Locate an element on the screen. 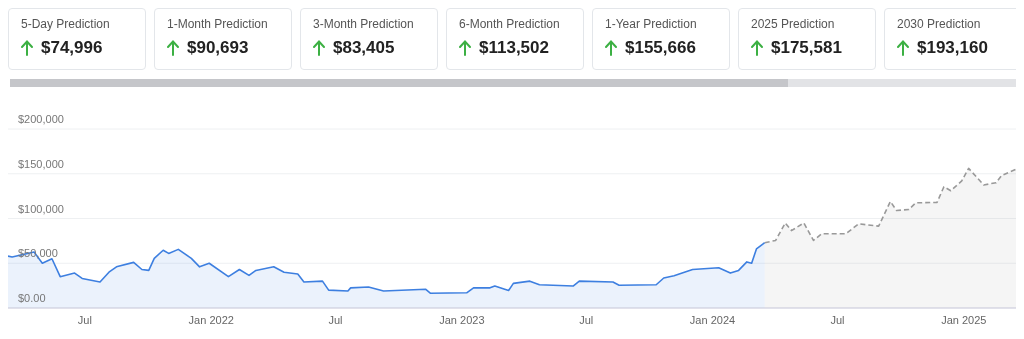 Image resolution: width=1024 pixels, height=339 pixels. y-tick-label: $0.00 is located at coordinates (32, 298).